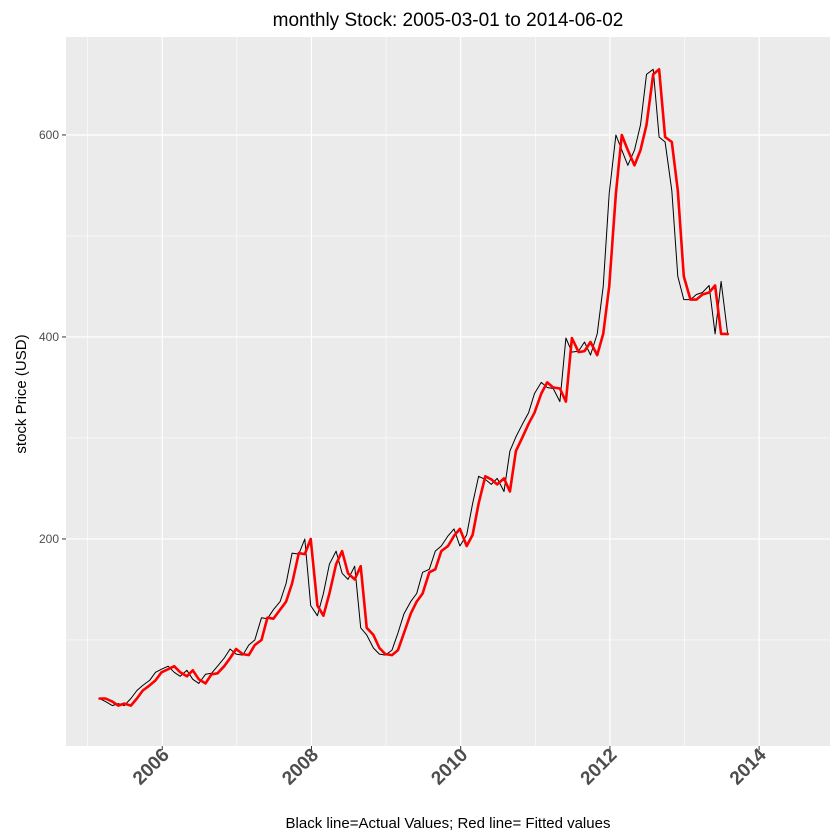  Describe the element at coordinates (49, 539) in the screenshot. I see `y-tick-label: 200` at that location.